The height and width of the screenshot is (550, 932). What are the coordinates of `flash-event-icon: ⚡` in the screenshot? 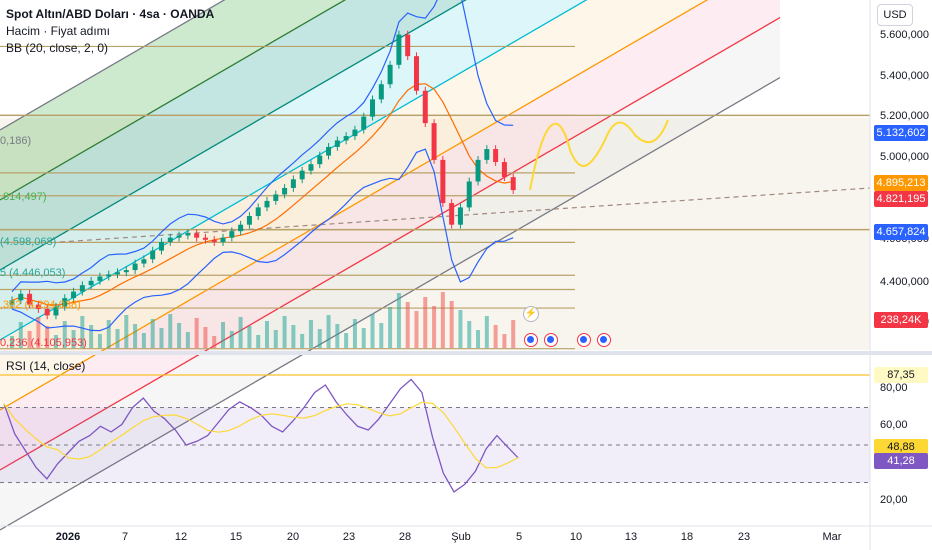 It's located at (531, 314).